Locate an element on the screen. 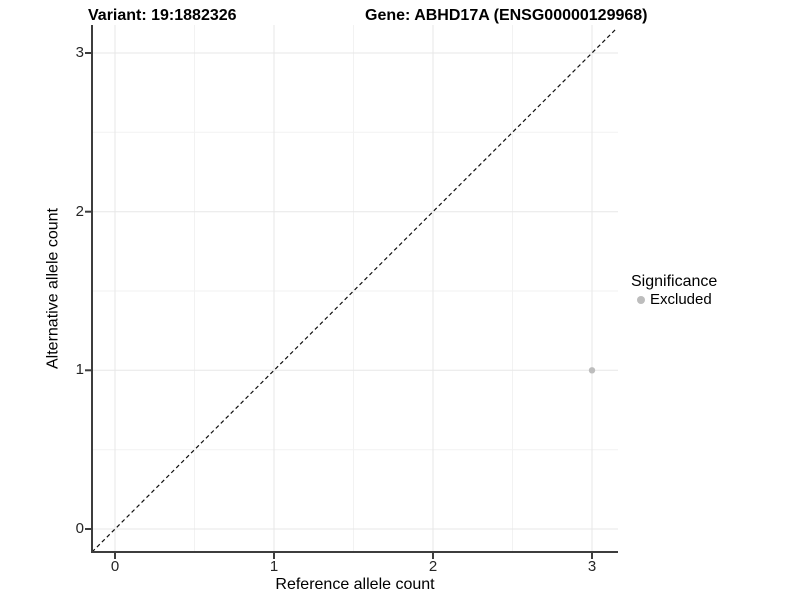 Image resolution: width=800 pixels, height=600 pixels. x-tick-label-3: 3 is located at coordinates (592, 566).